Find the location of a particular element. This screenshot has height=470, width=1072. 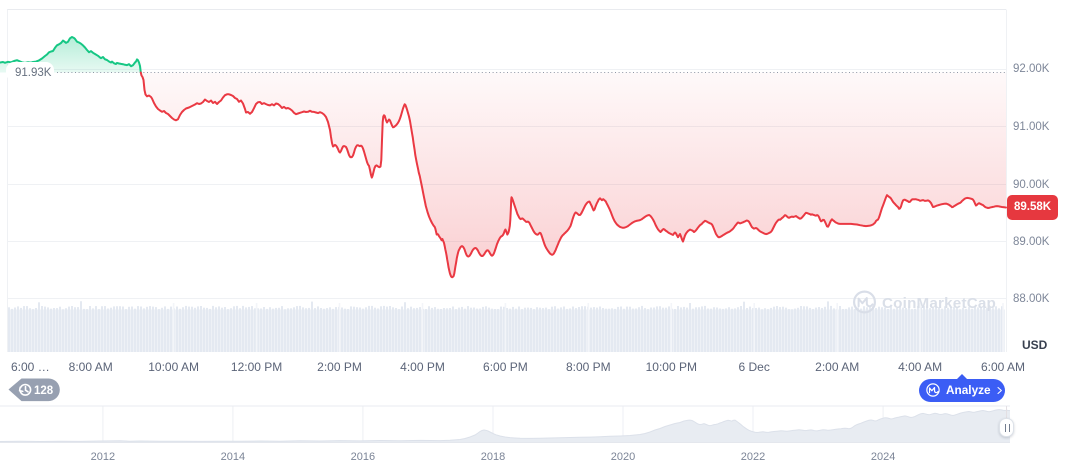

svg-text: 128 is located at coordinates (44, 391).